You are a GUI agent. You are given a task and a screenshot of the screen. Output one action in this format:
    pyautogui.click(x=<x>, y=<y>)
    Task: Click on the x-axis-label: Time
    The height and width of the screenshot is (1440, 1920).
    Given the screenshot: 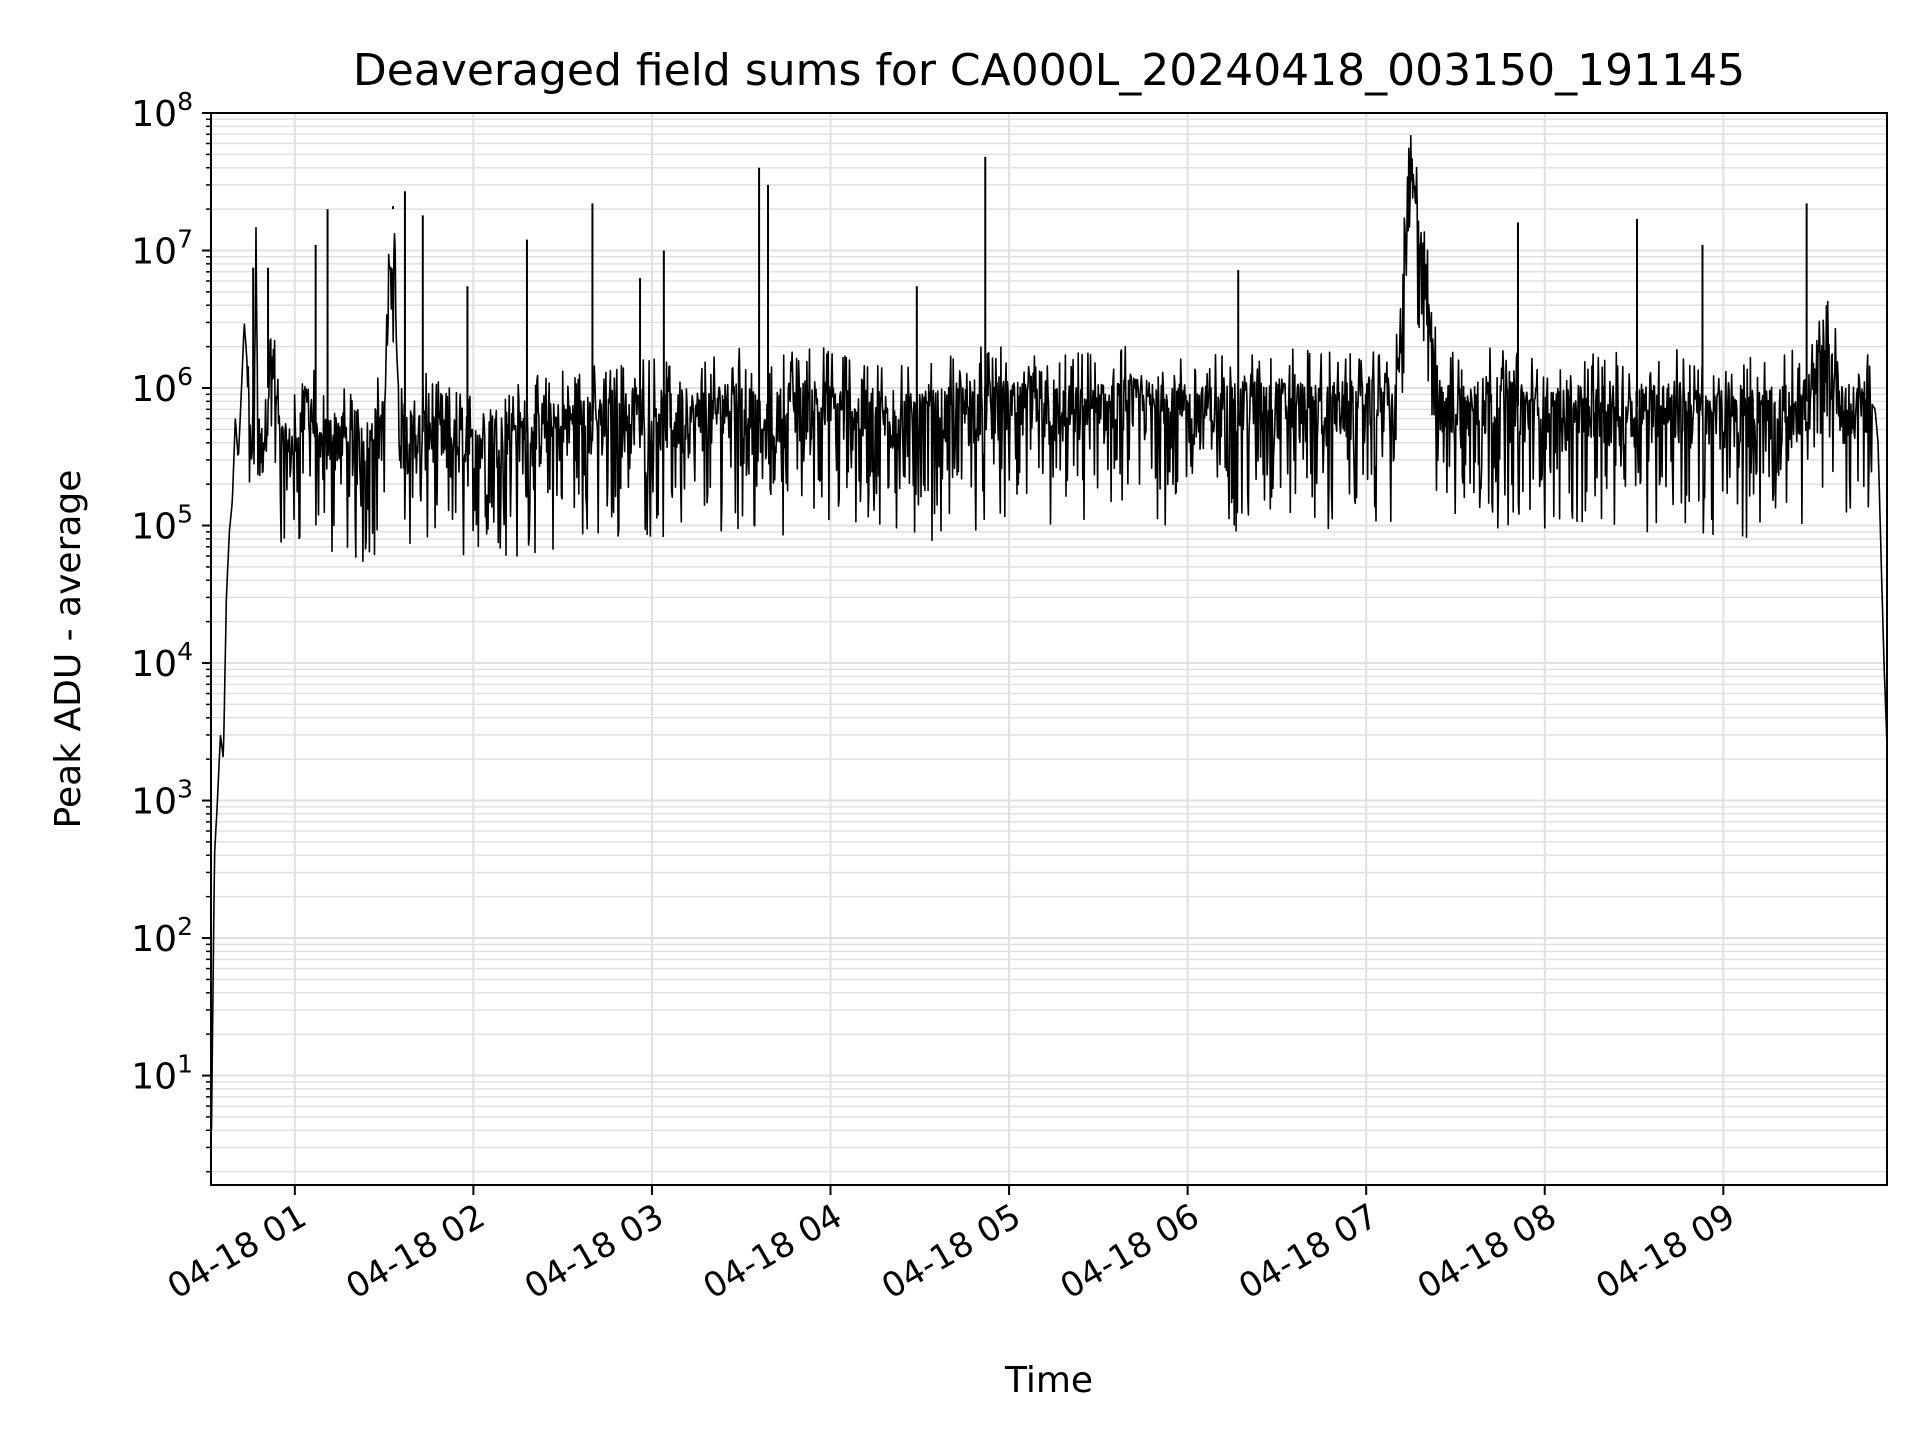 What is the action you would take?
    pyautogui.click(x=1048, y=1380)
    